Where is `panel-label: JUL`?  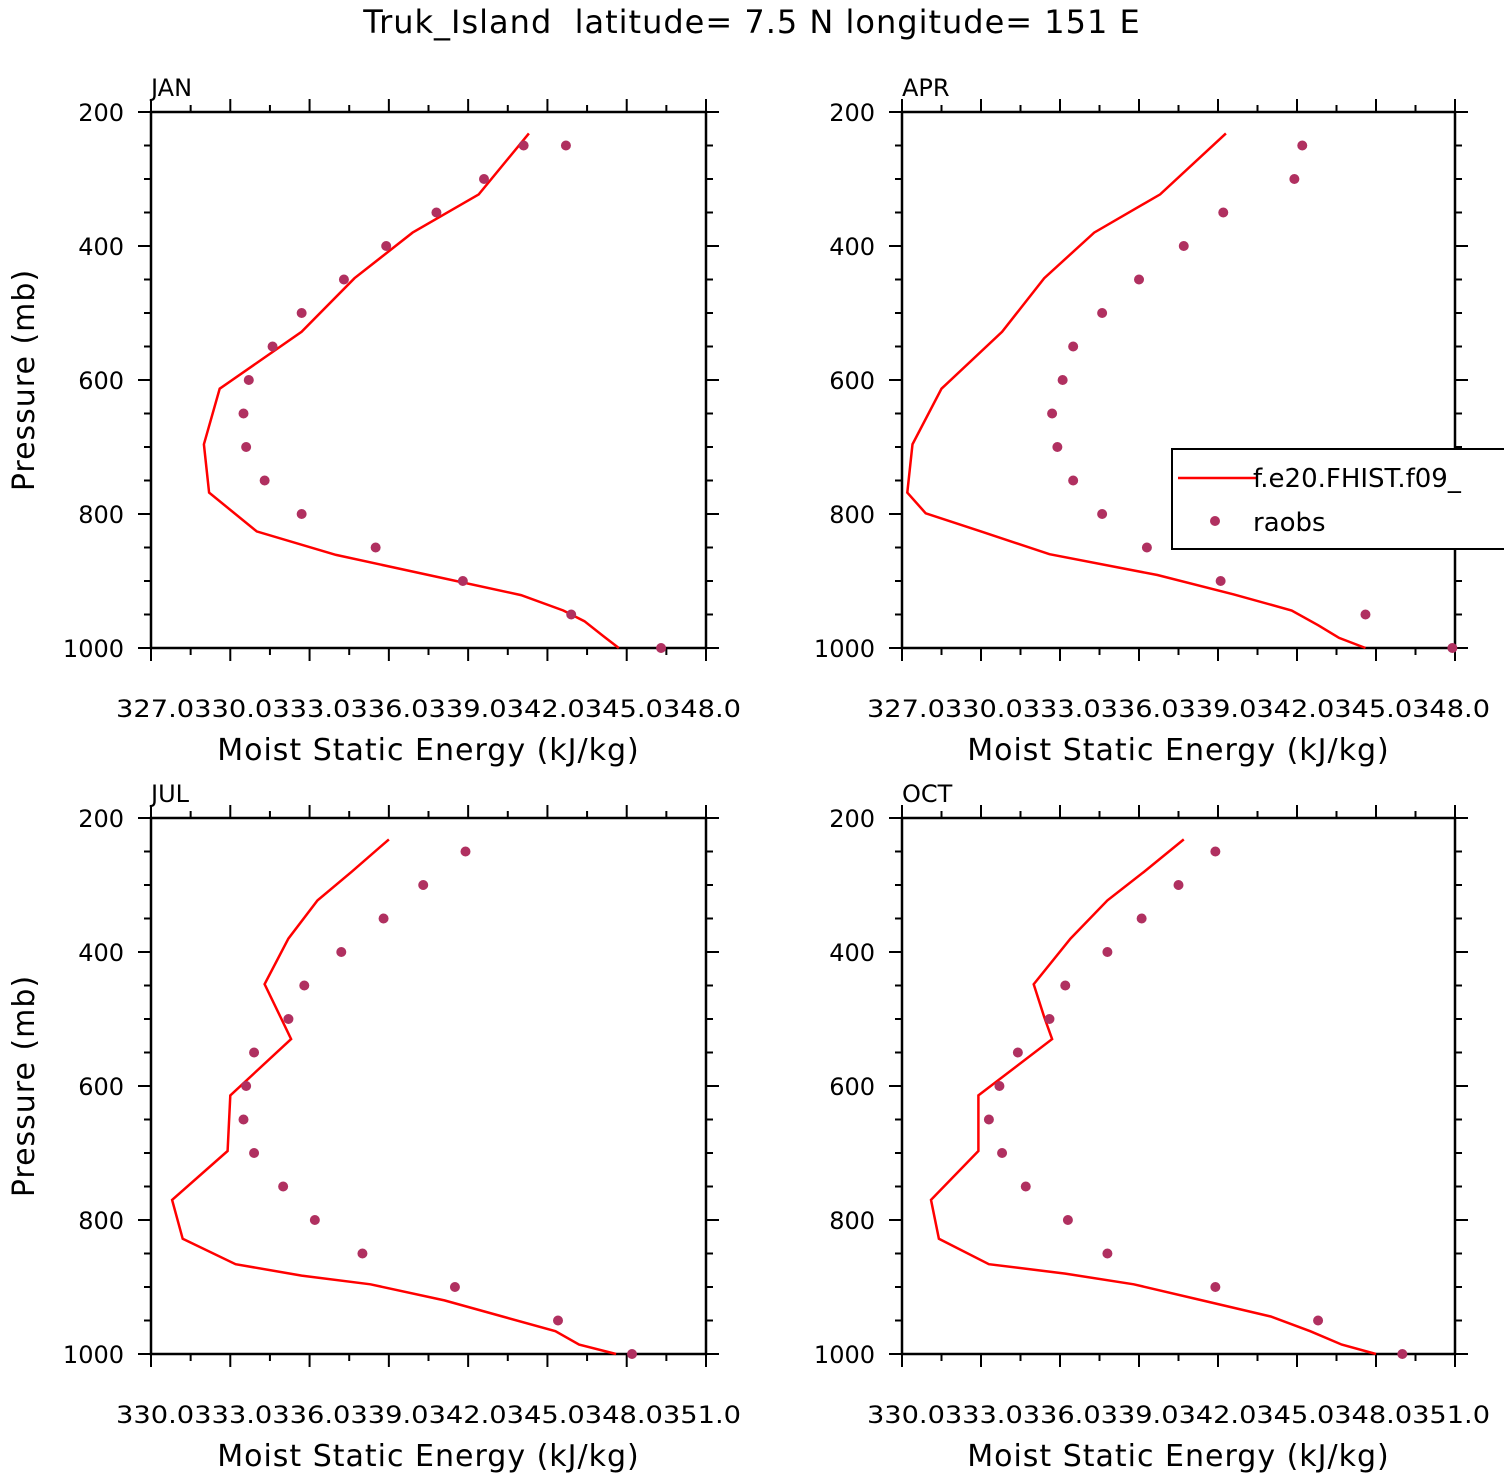 panel-label: JUL is located at coordinates (169, 794).